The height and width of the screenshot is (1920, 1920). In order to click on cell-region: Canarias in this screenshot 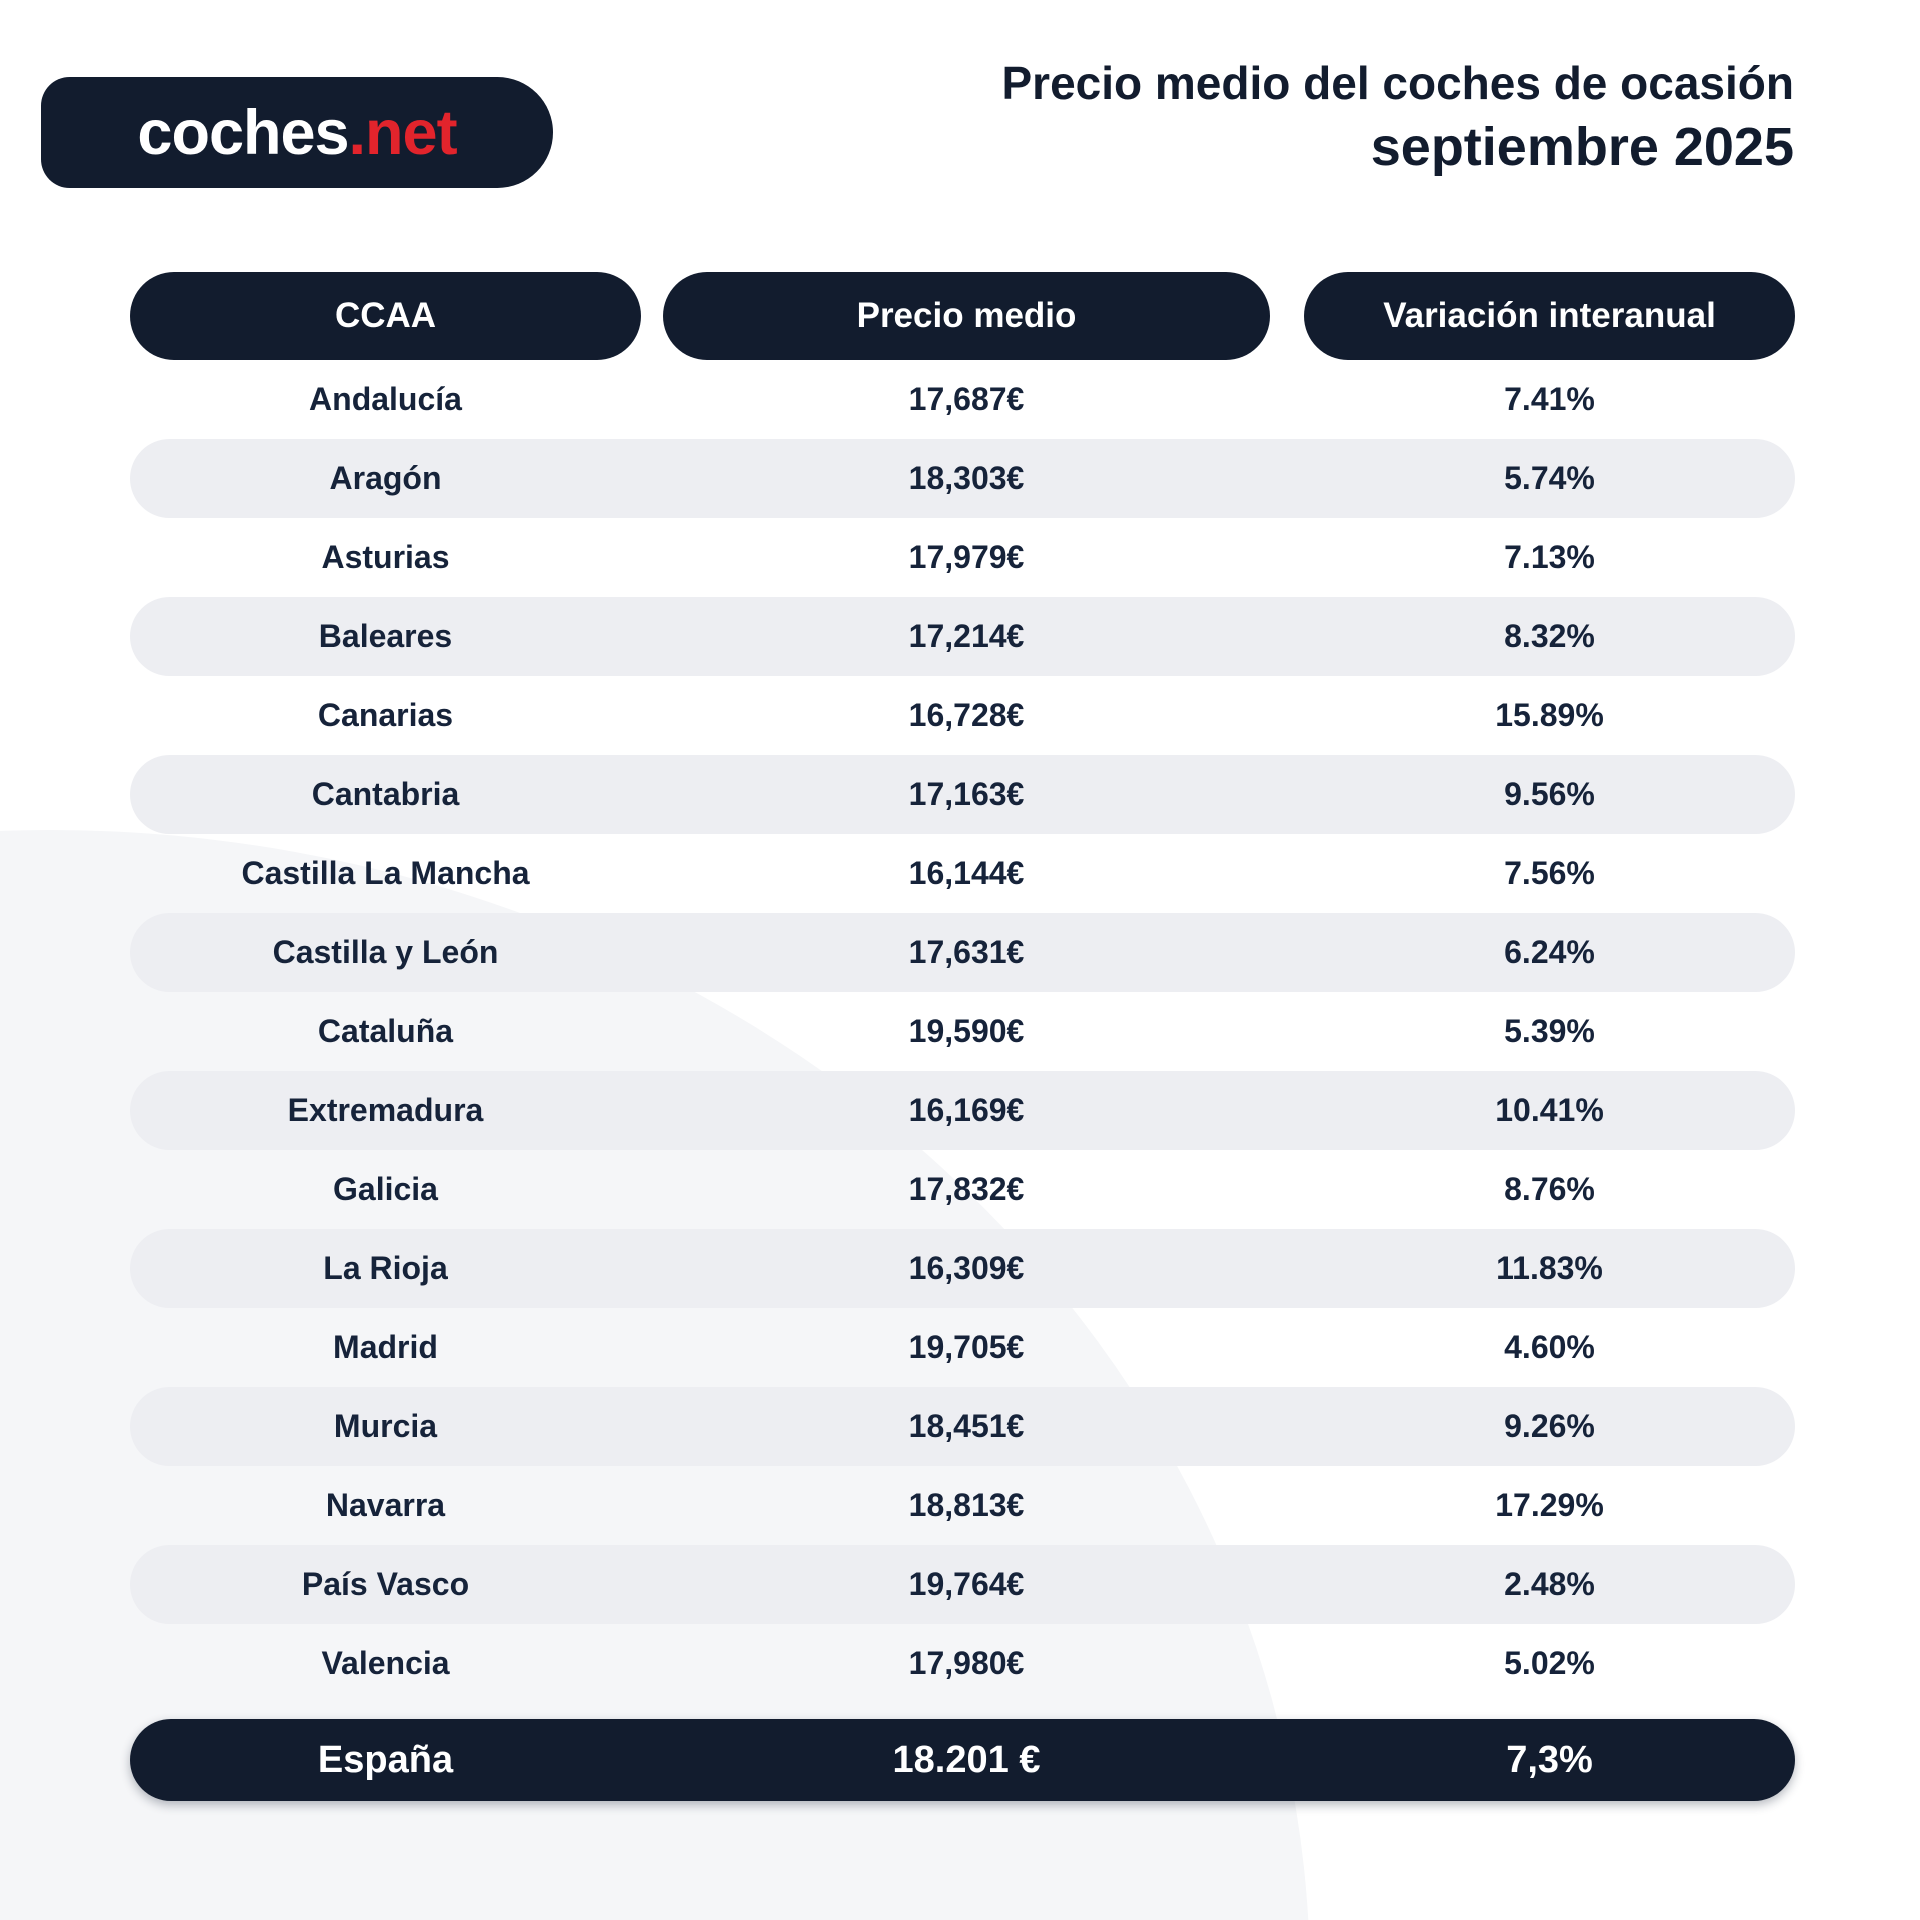, I will do `click(385, 715)`.